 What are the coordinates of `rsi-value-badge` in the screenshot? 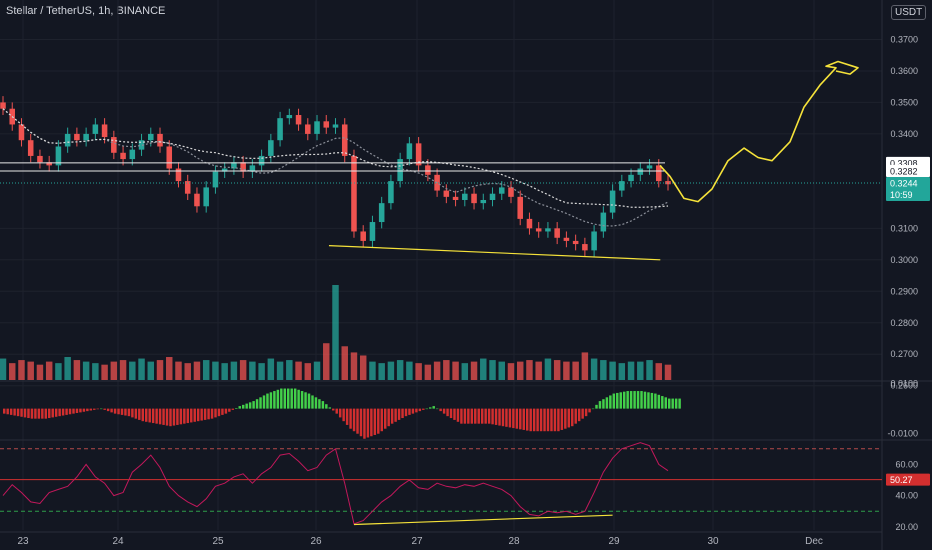 It's located at (908, 479).